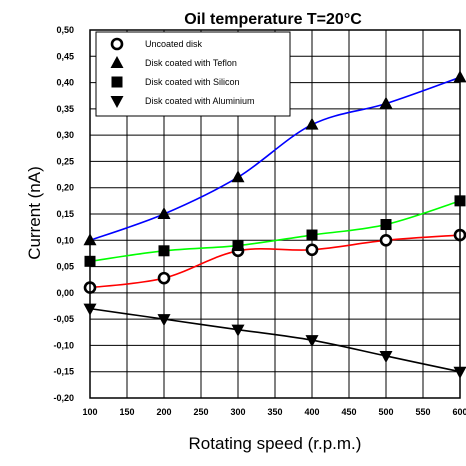 This screenshot has width=466, height=466. I want to click on x-tick-label: 550, so click(422, 412).